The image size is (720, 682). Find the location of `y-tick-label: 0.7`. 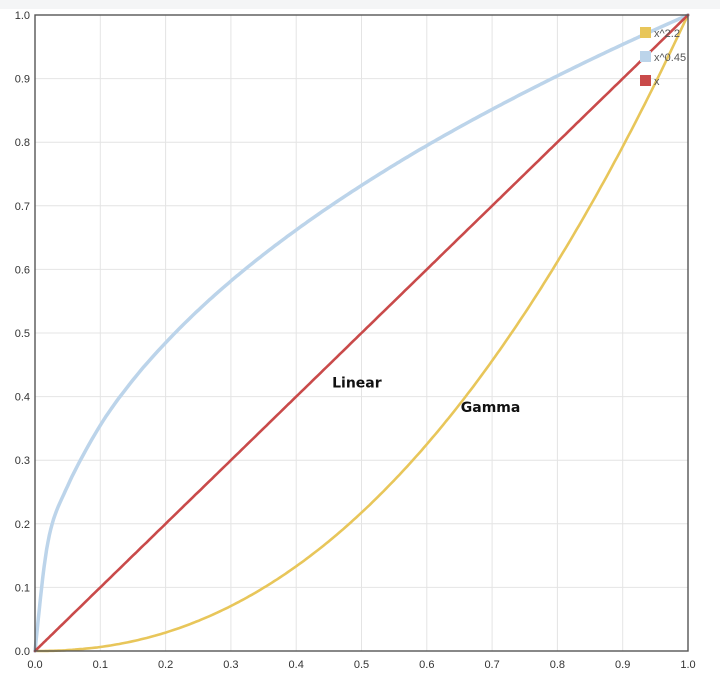

y-tick-label: 0.7 is located at coordinates (22, 207).